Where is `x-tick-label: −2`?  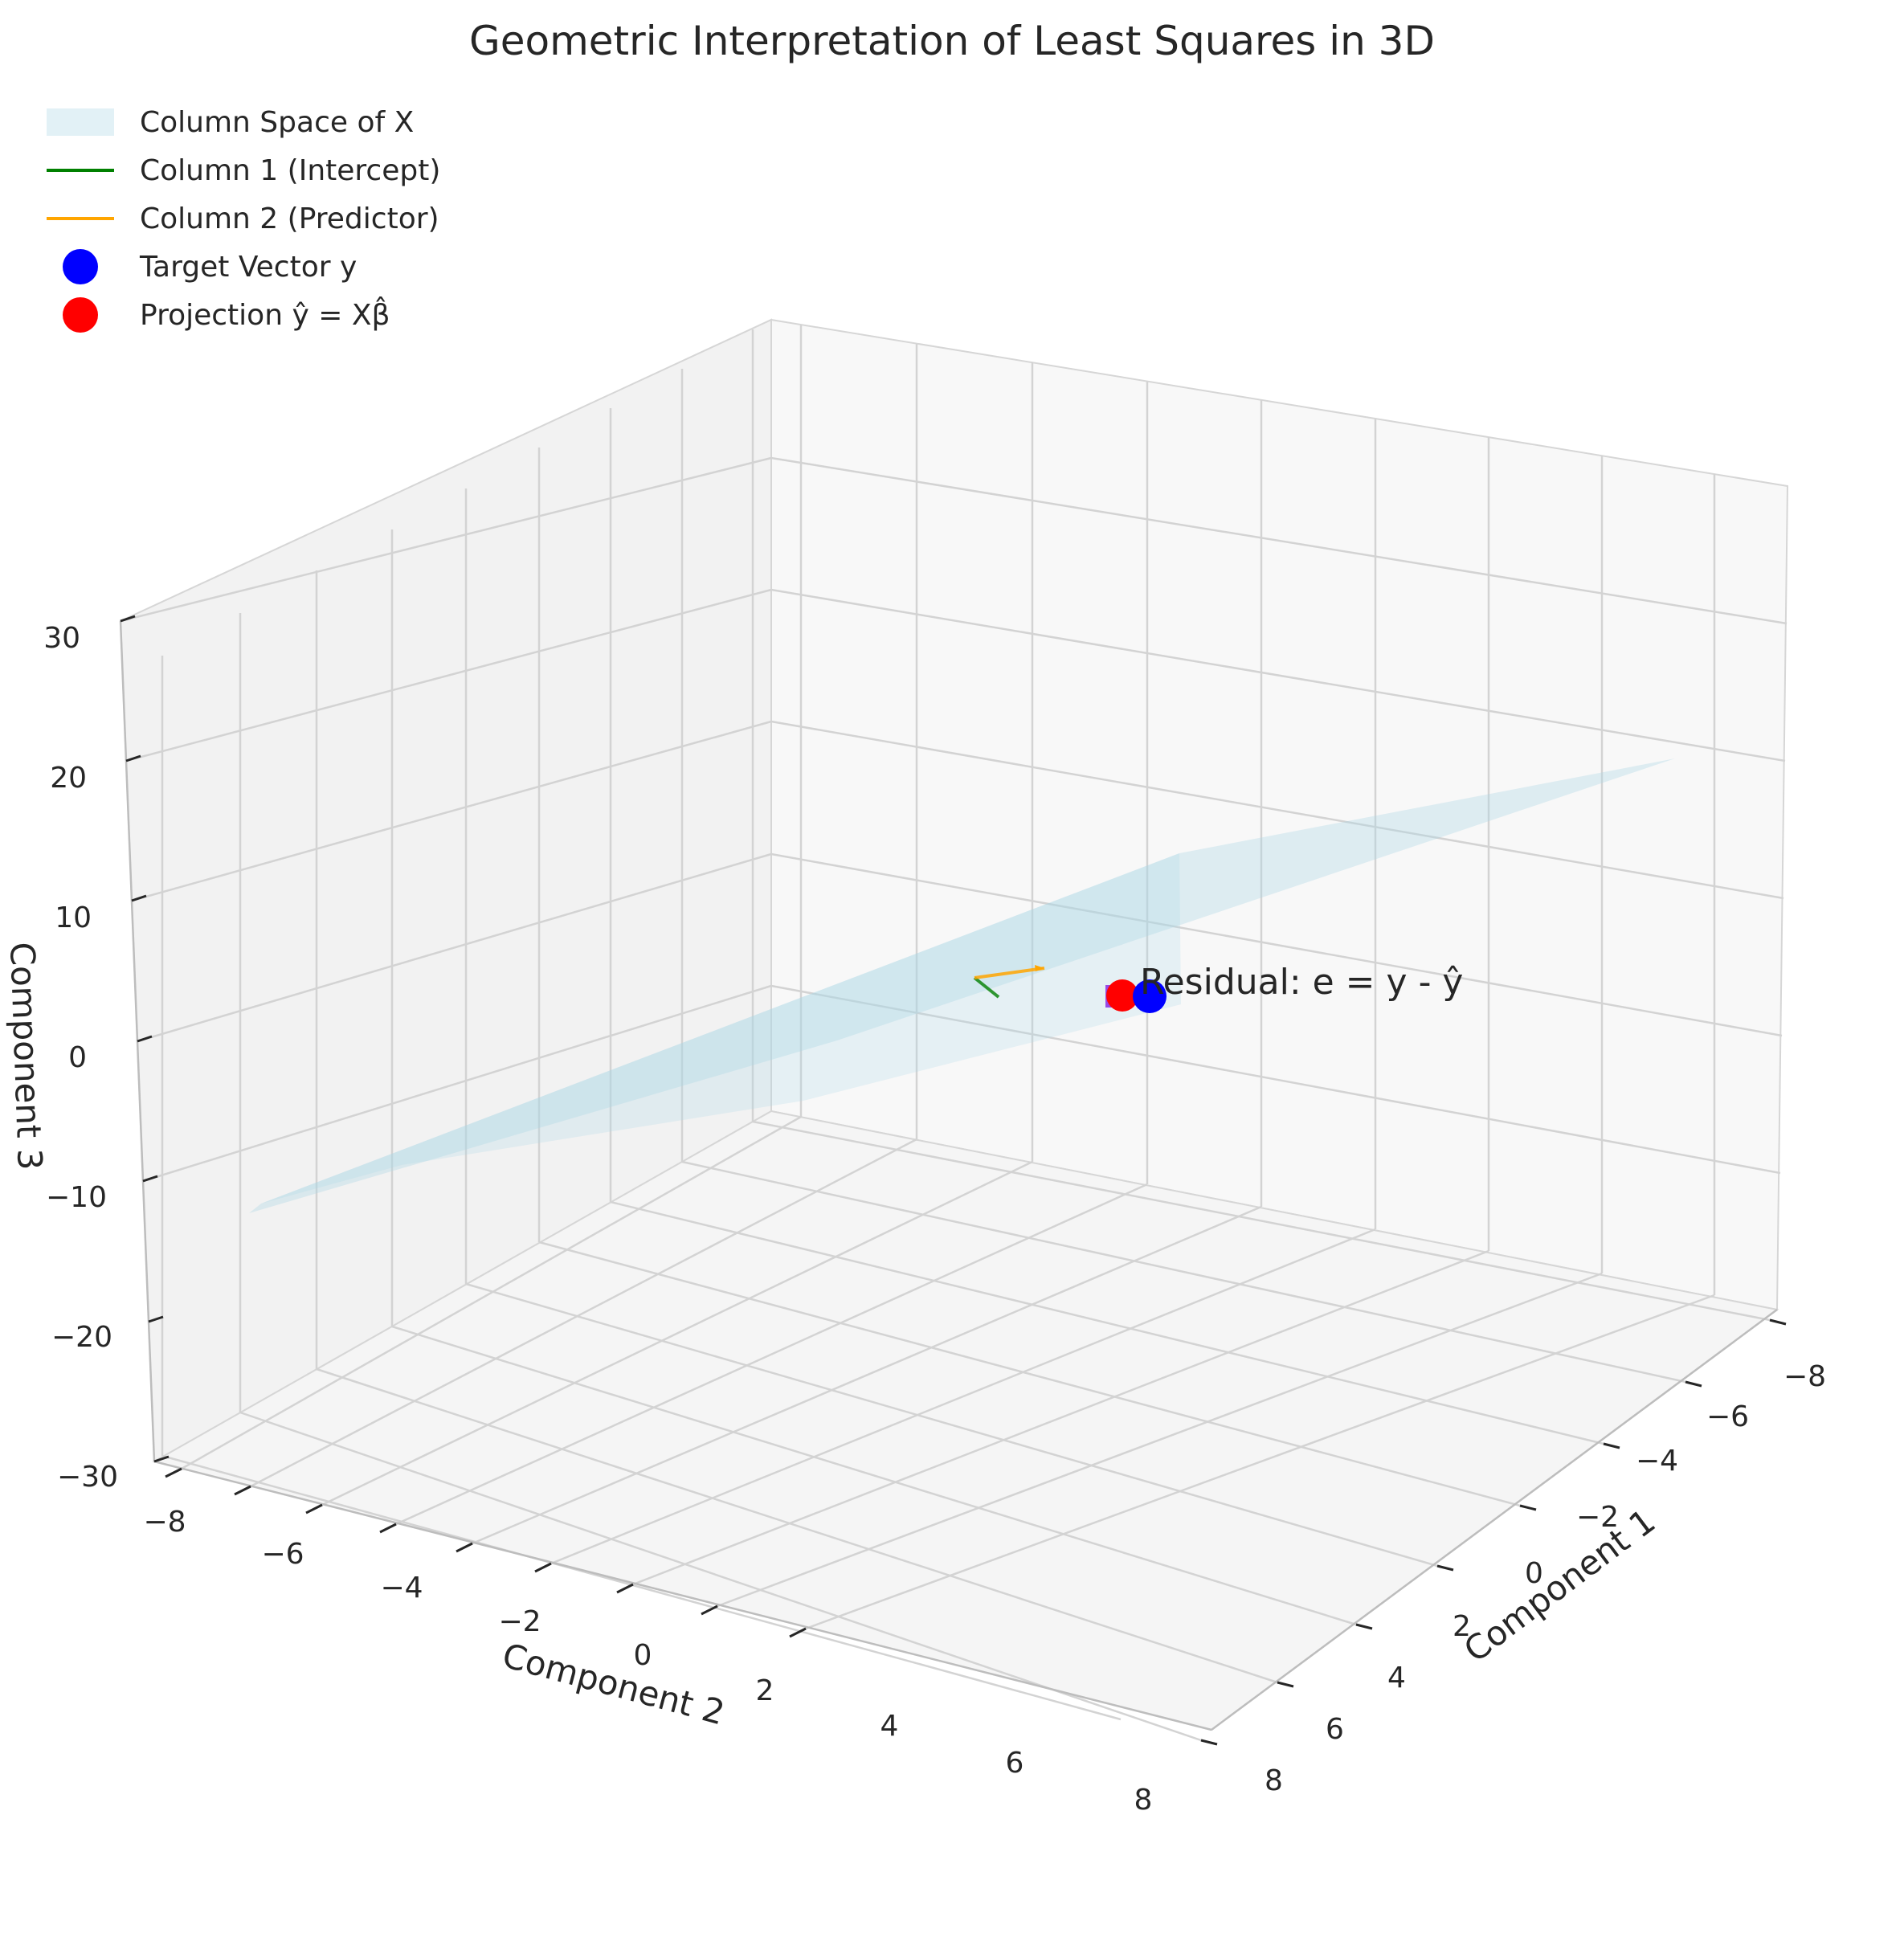 x-tick-label: −2 is located at coordinates (1597, 1517).